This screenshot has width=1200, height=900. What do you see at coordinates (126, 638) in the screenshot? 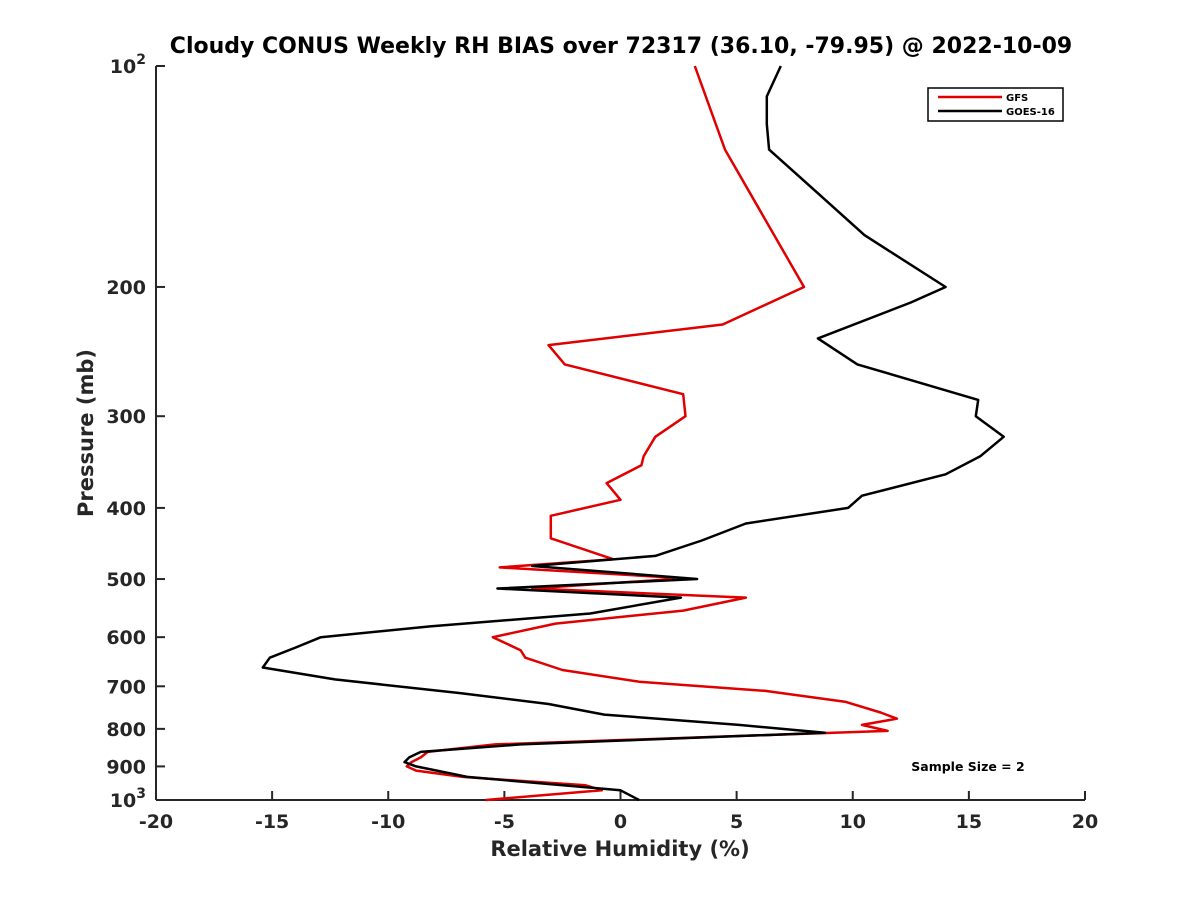
I see `y-tick-label: 600` at bounding box center [126, 638].